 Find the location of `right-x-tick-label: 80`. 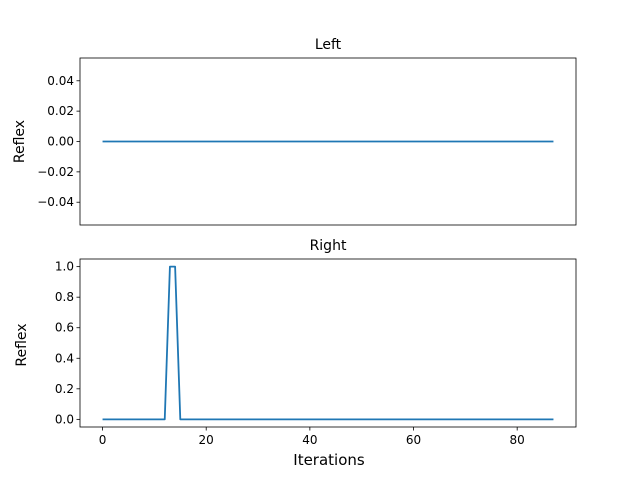

right-x-tick-label: 80 is located at coordinates (517, 440).